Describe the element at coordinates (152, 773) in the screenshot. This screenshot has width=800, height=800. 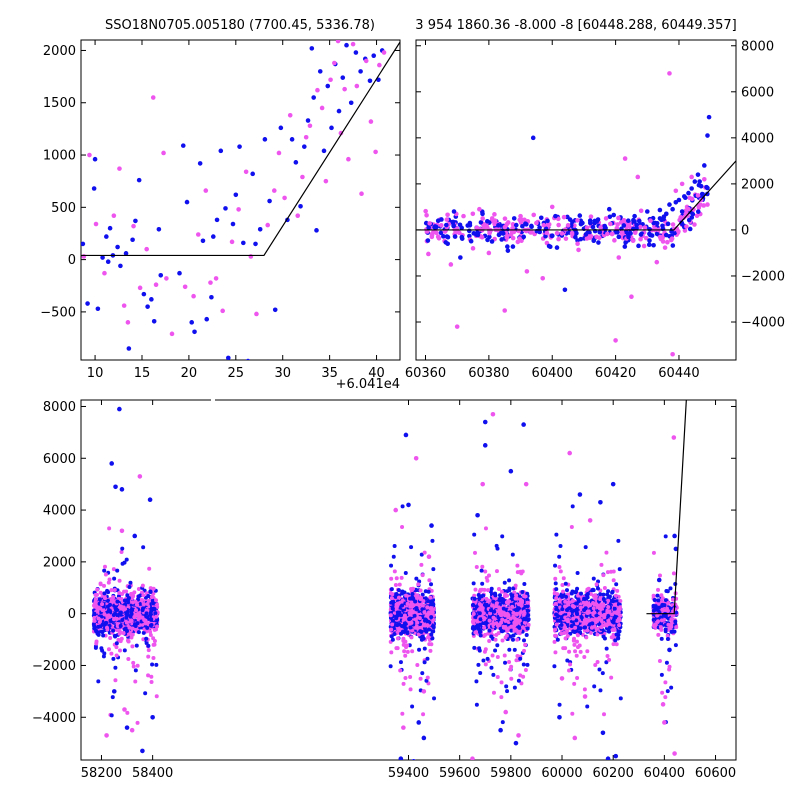
I see `full-lightcurve-xtick-label: 58400` at that location.